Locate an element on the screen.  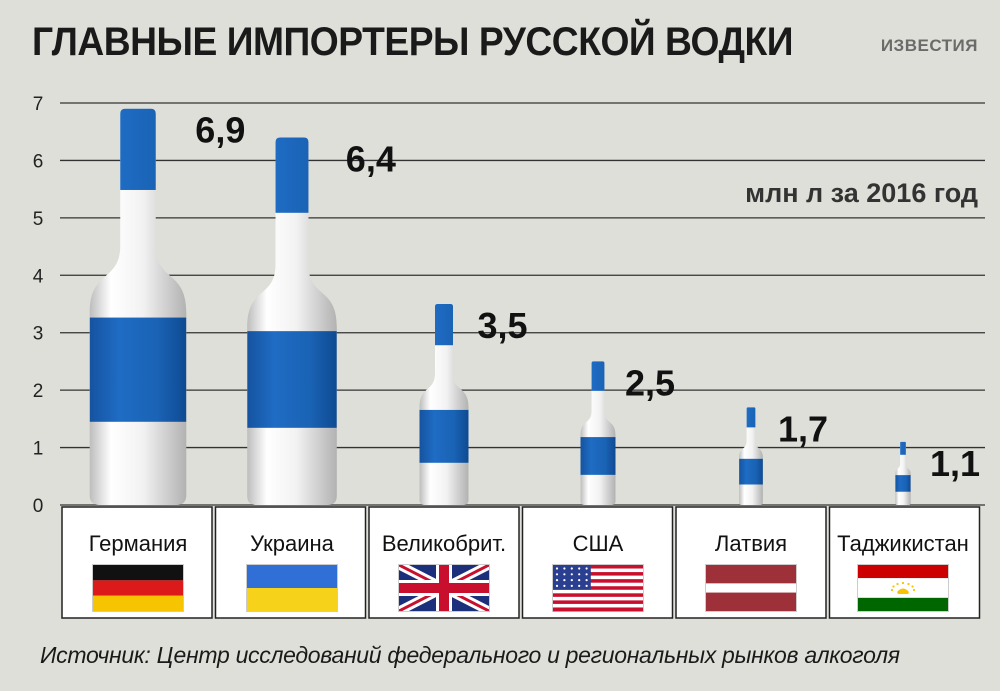
category-label: Великобрит. is located at coordinates (444, 543).